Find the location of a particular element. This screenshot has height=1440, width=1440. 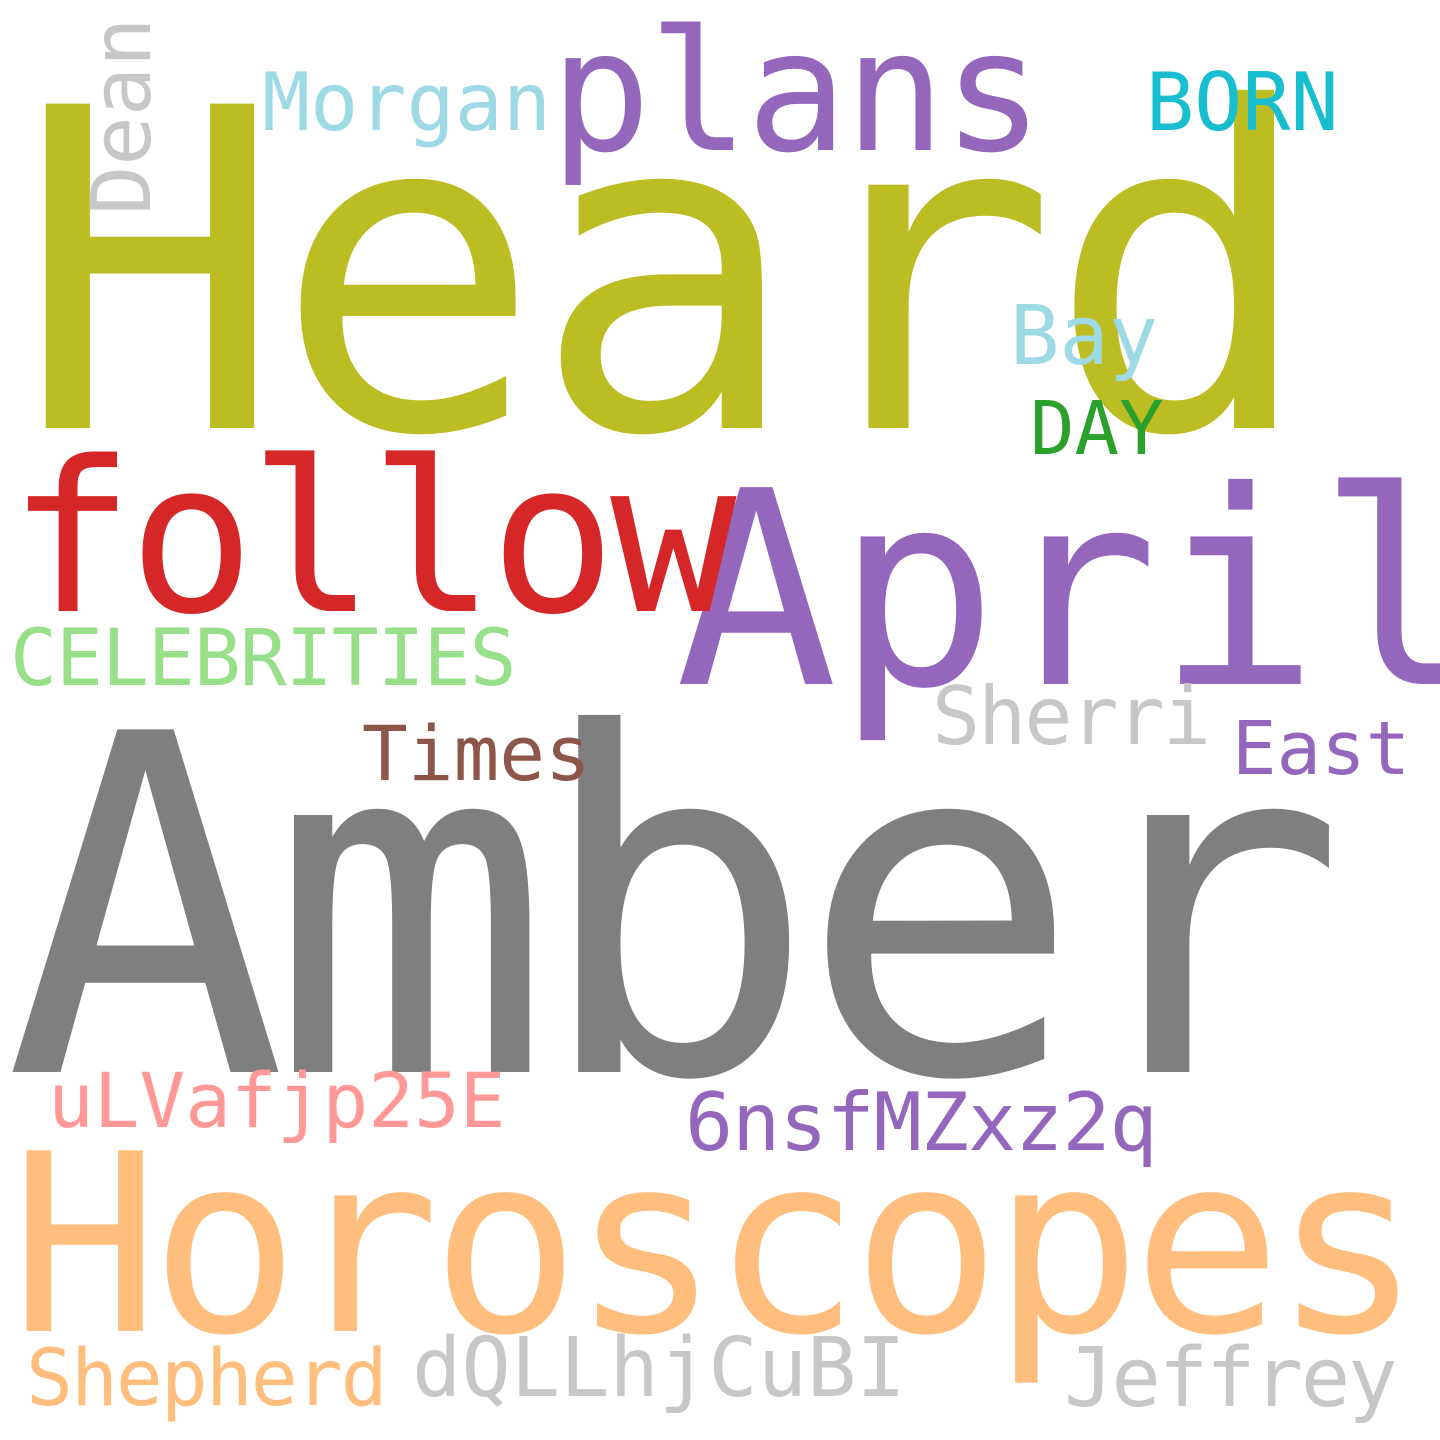

word-dqllhjcubi: dQLLhjCuBI is located at coordinates (659, 1368).